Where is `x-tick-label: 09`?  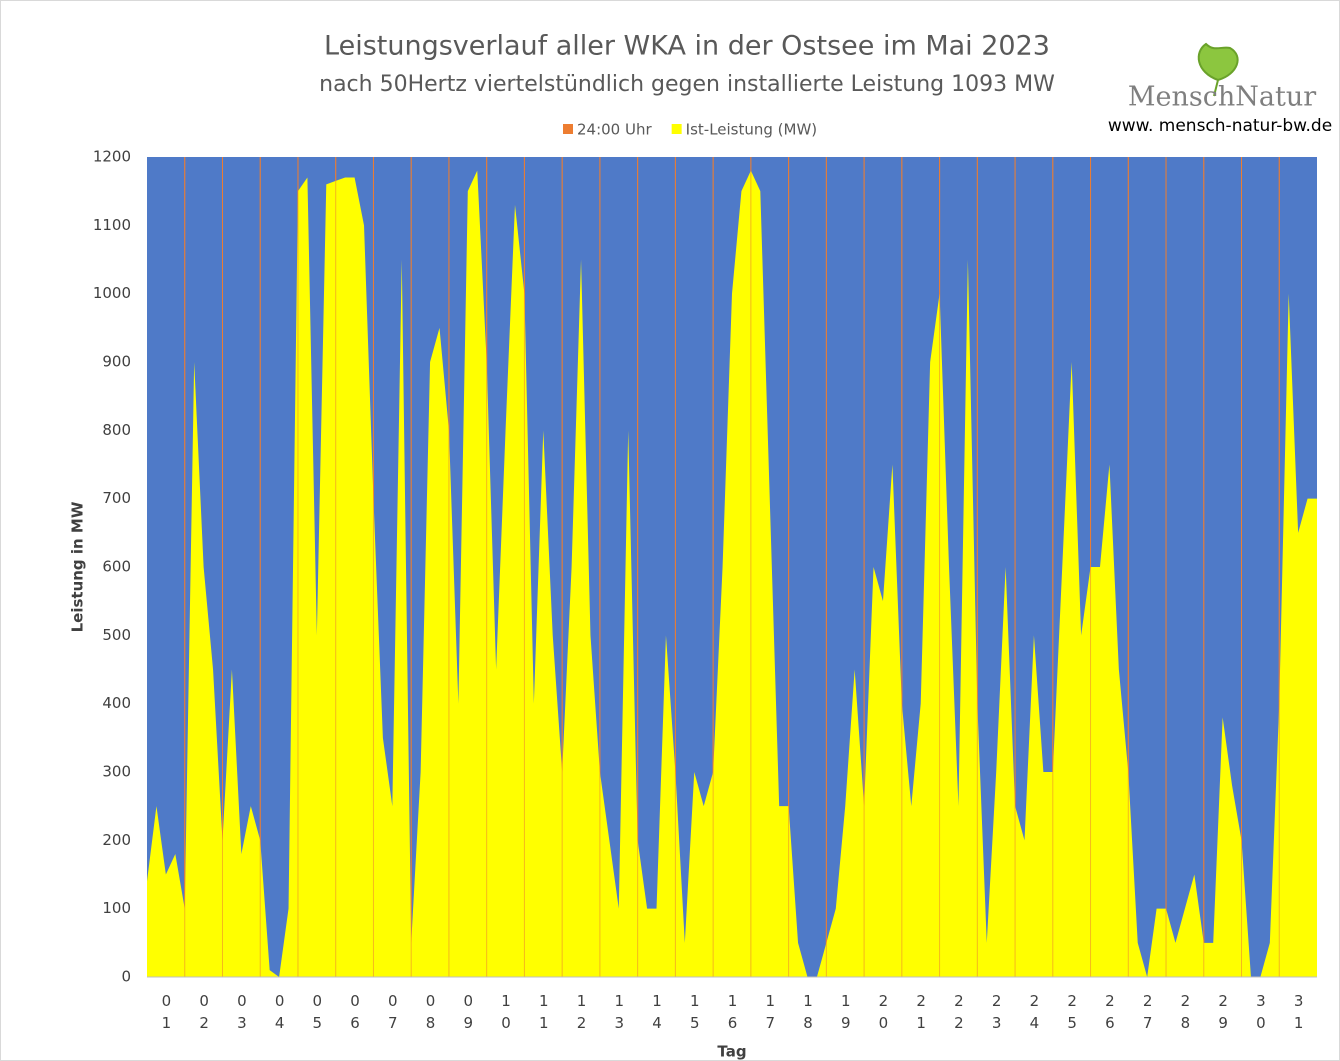 x-tick-label: 09 is located at coordinates (468, 1014).